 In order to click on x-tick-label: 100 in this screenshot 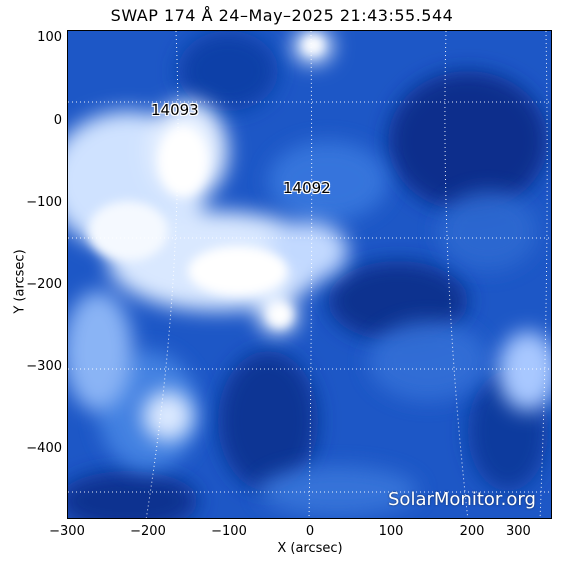, I will do `click(391, 531)`.